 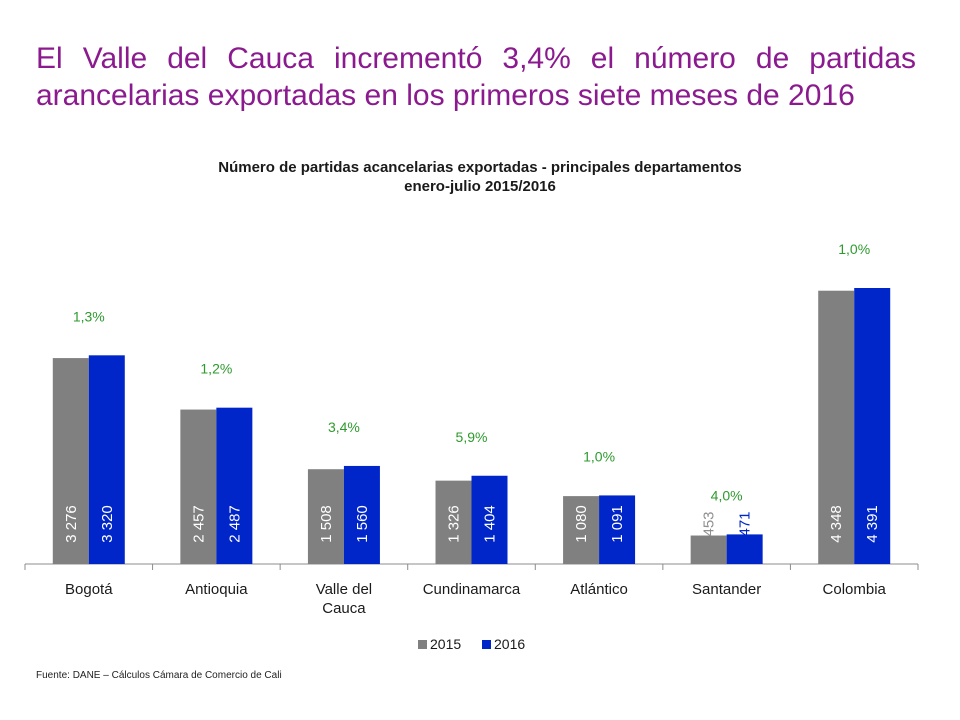 I want to click on bar-2016-colombia, so click(x=872, y=426).